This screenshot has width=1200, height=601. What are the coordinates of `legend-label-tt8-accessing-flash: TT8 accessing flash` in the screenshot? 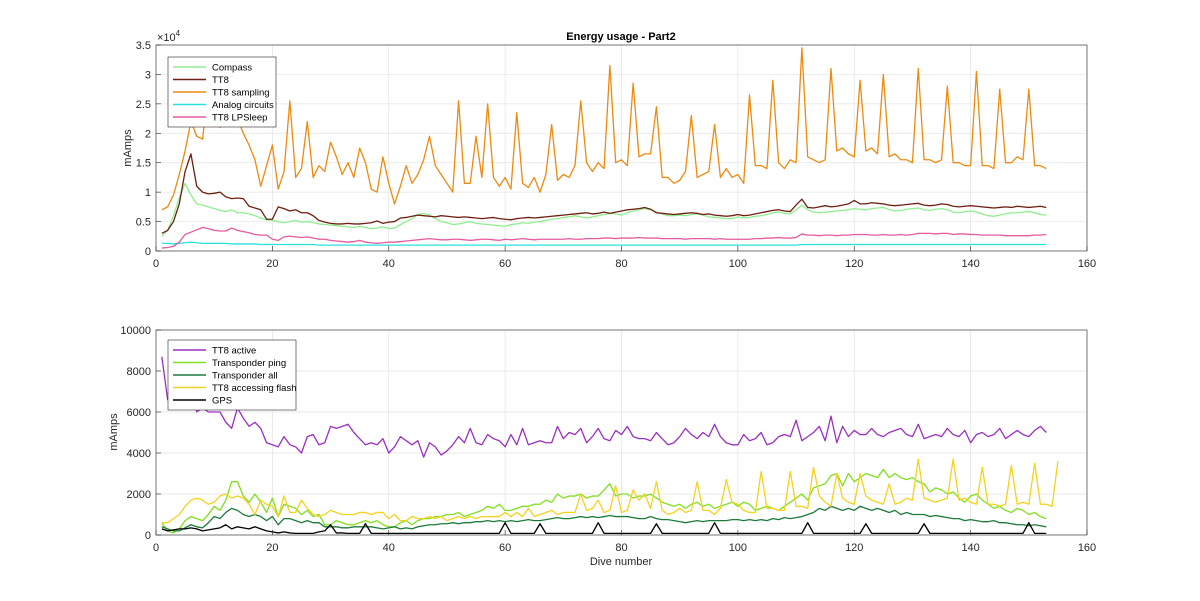 It's located at (254, 388).